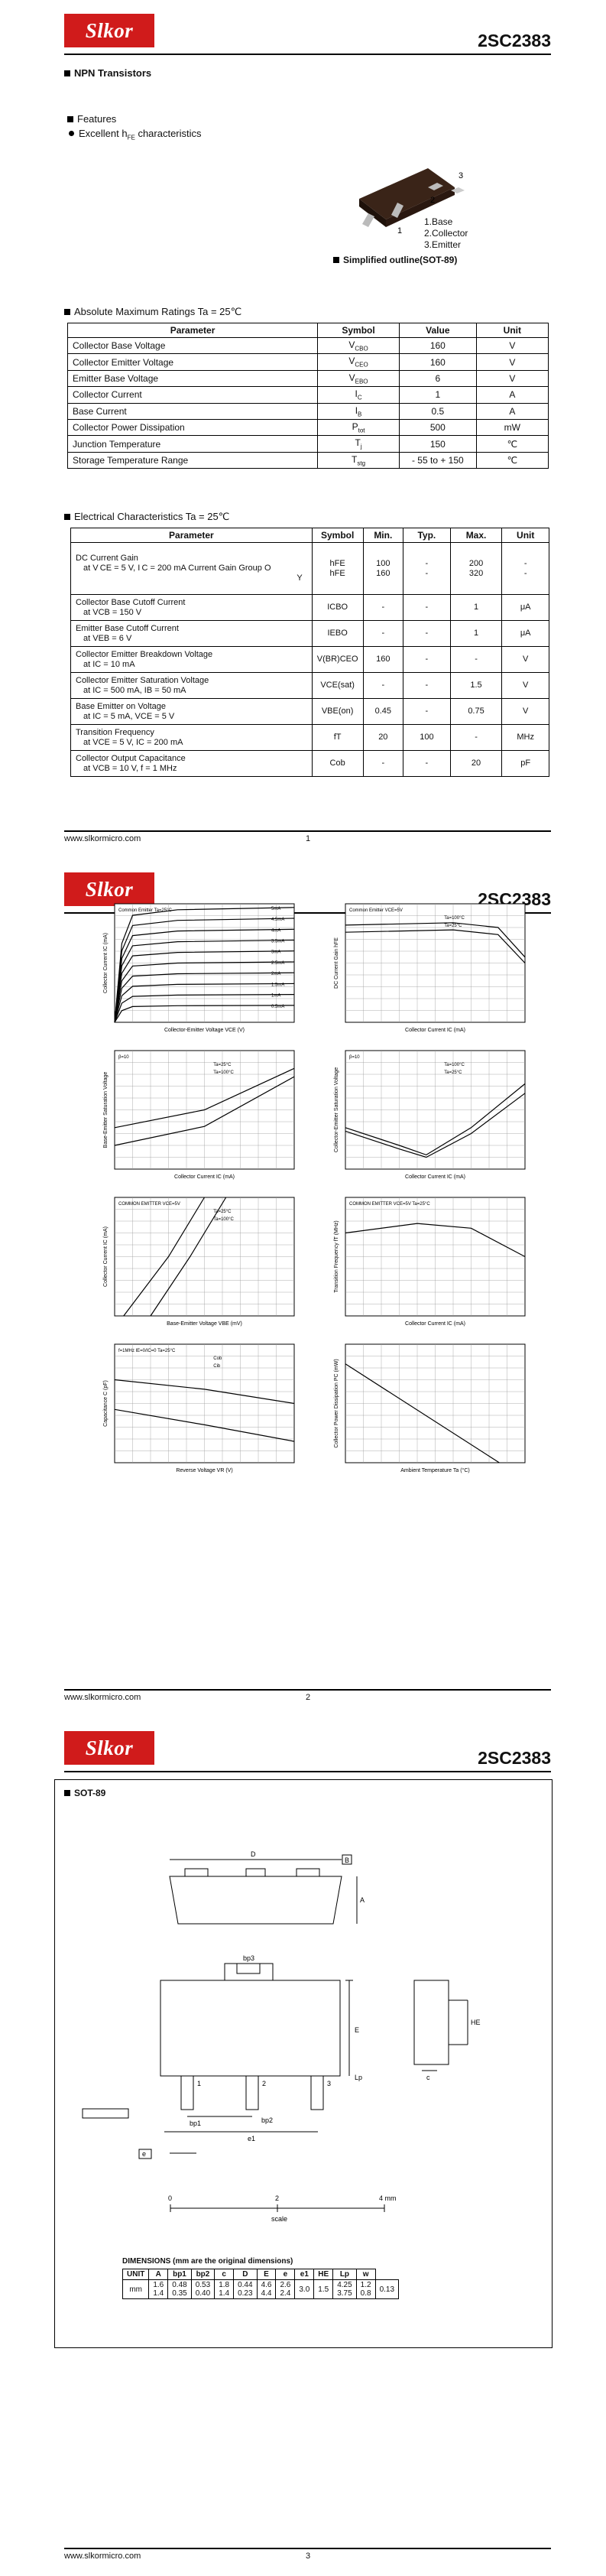  What do you see at coordinates (336, 1110) in the screenshot?
I see `y-axis-label: Collector-Emitter Saturation Voltage` at bounding box center [336, 1110].